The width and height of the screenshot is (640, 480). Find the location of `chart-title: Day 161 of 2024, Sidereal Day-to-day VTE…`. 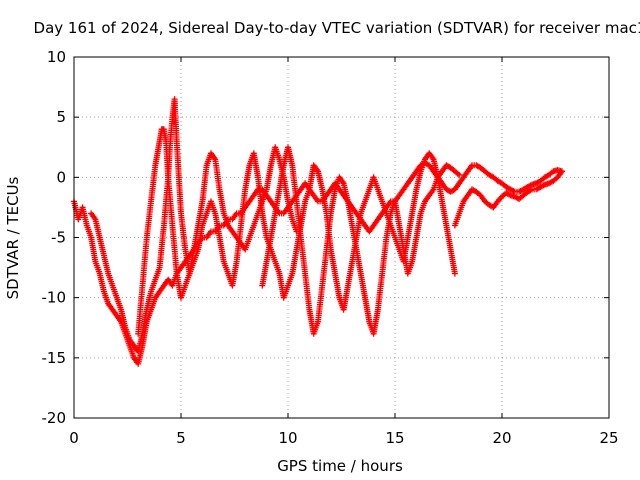

chart-title: Day 161 of 2024, Sidereal Day-to-day VTE… is located at coordinates (337, 28).